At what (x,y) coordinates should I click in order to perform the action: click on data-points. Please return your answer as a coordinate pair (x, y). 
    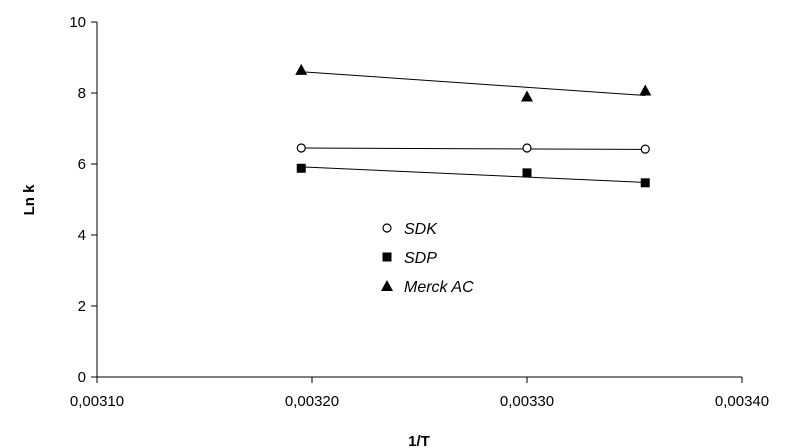
    Looking at the image, I should click on (473, 125).